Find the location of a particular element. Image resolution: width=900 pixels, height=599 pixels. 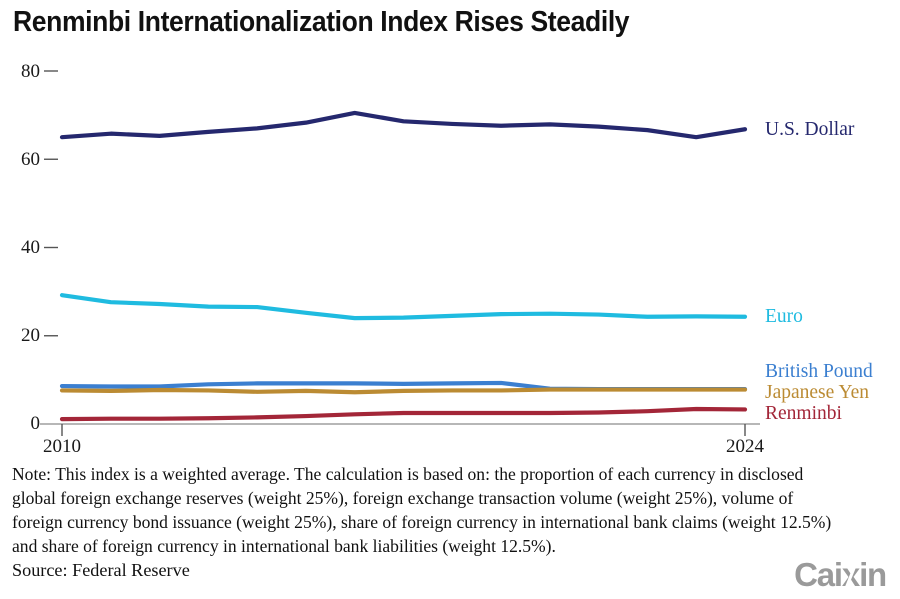

ytick-label-40: 40 is located at coordinates (30, 247).